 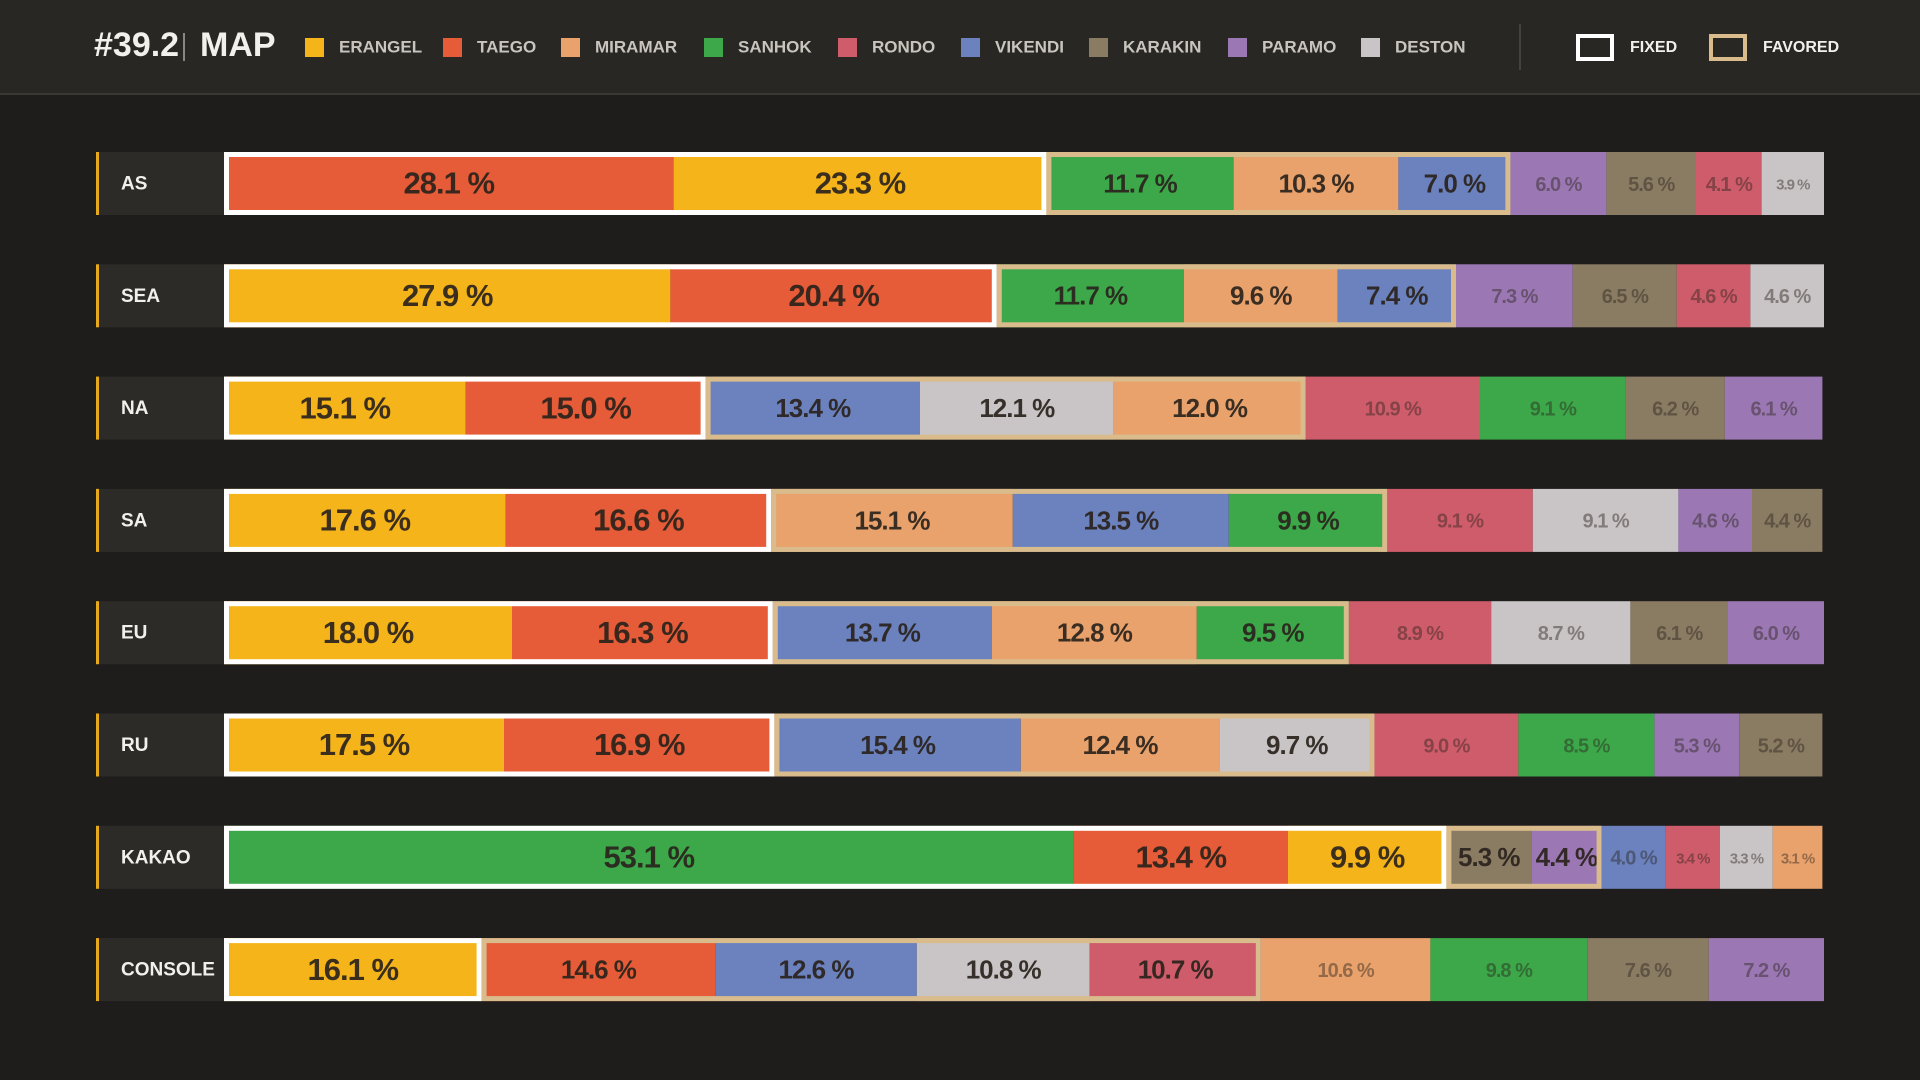 I want to click on value-label: 13.4 %, so click(x=1181, y=856).